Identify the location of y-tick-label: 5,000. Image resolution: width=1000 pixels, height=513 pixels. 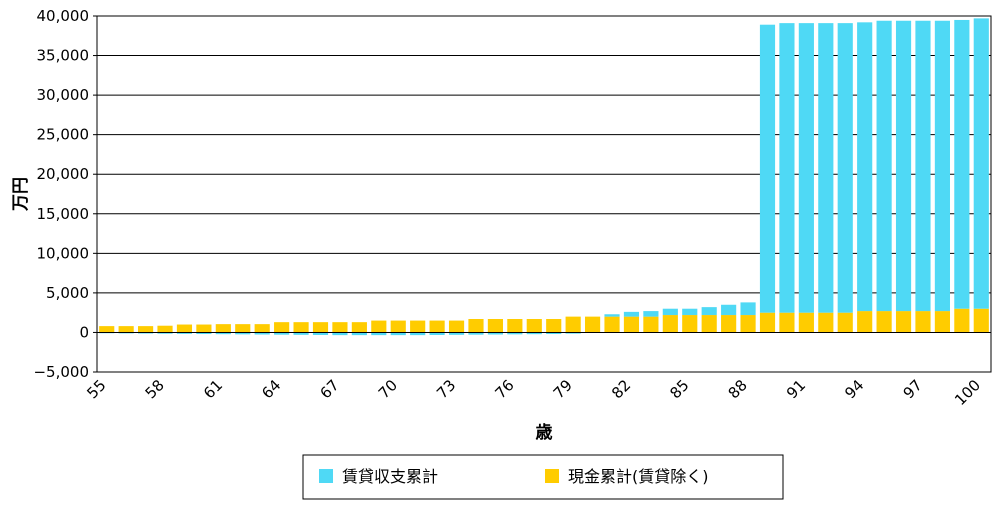
(67, 293).